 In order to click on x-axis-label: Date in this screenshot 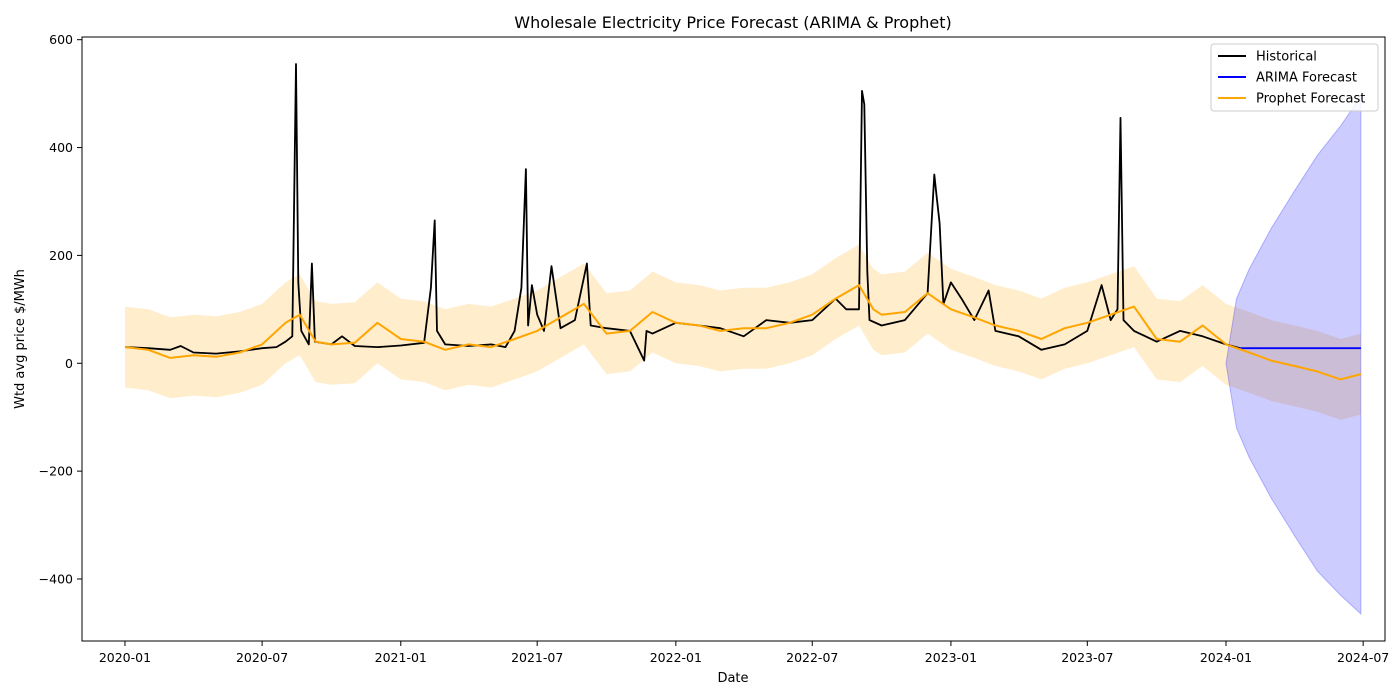, I will do `click(732, 678)`.